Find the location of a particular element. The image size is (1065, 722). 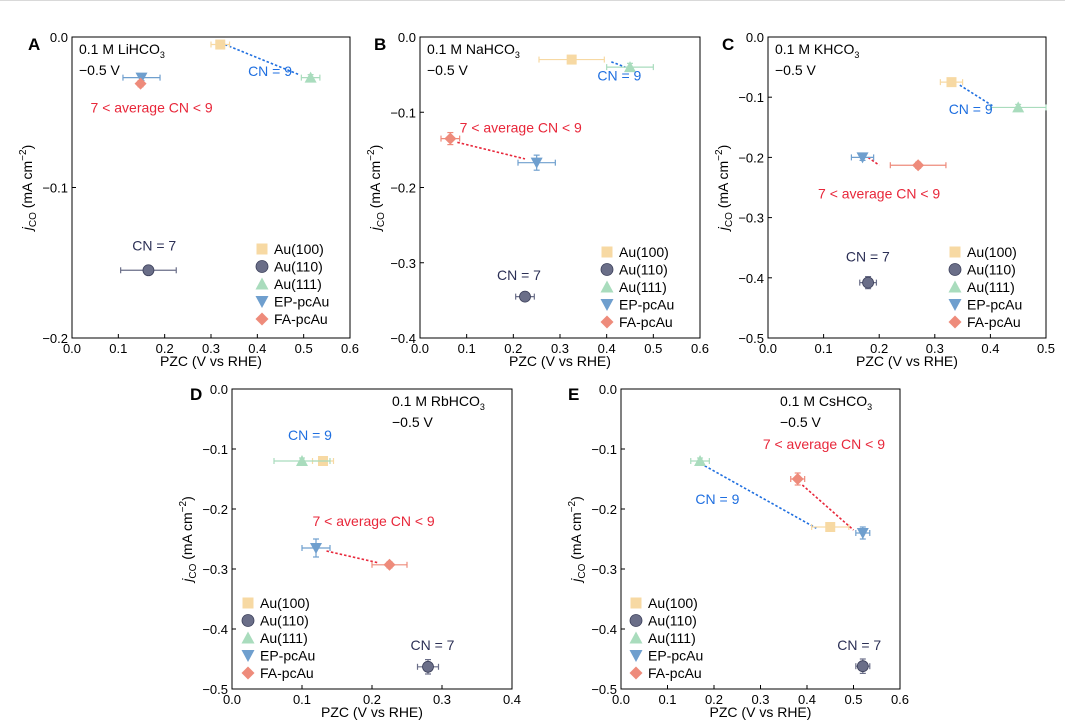

electrolyte-name: 0.1 M CsHCO is located at coordinates (823, 401).